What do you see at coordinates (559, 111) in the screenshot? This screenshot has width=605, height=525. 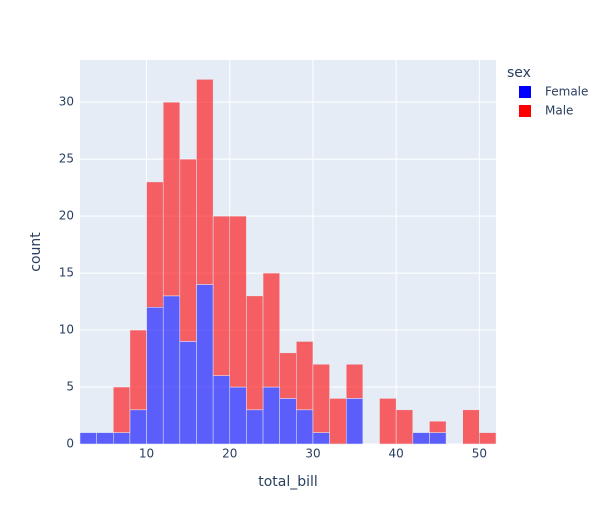 I see `legend-label: Male` at bounding box center [559, 111].